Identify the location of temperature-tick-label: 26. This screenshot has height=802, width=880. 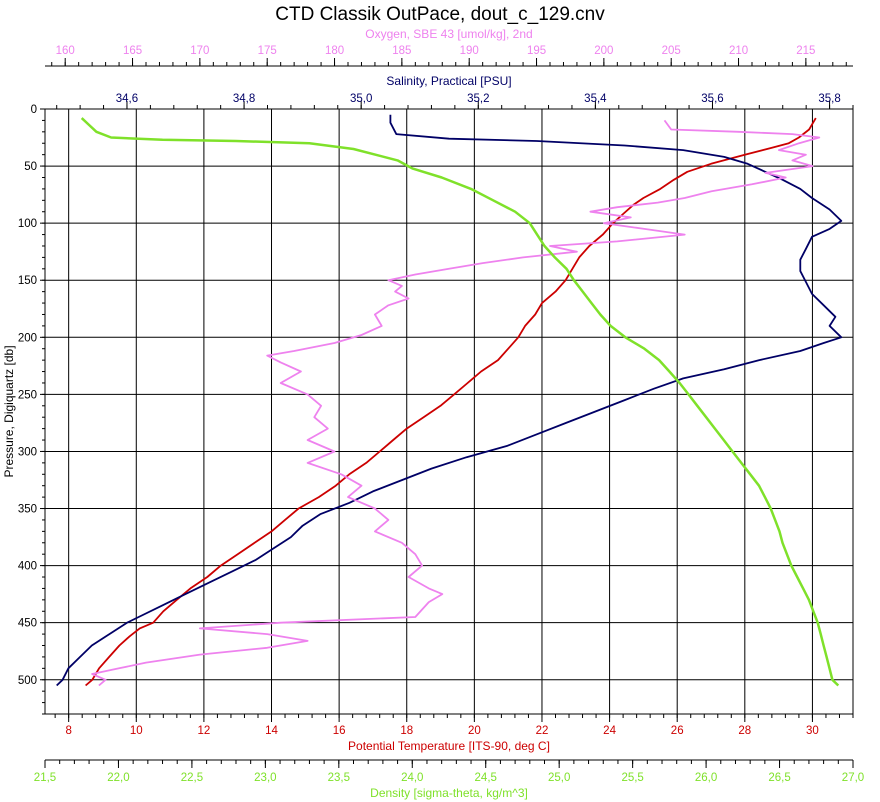
(677, 731).